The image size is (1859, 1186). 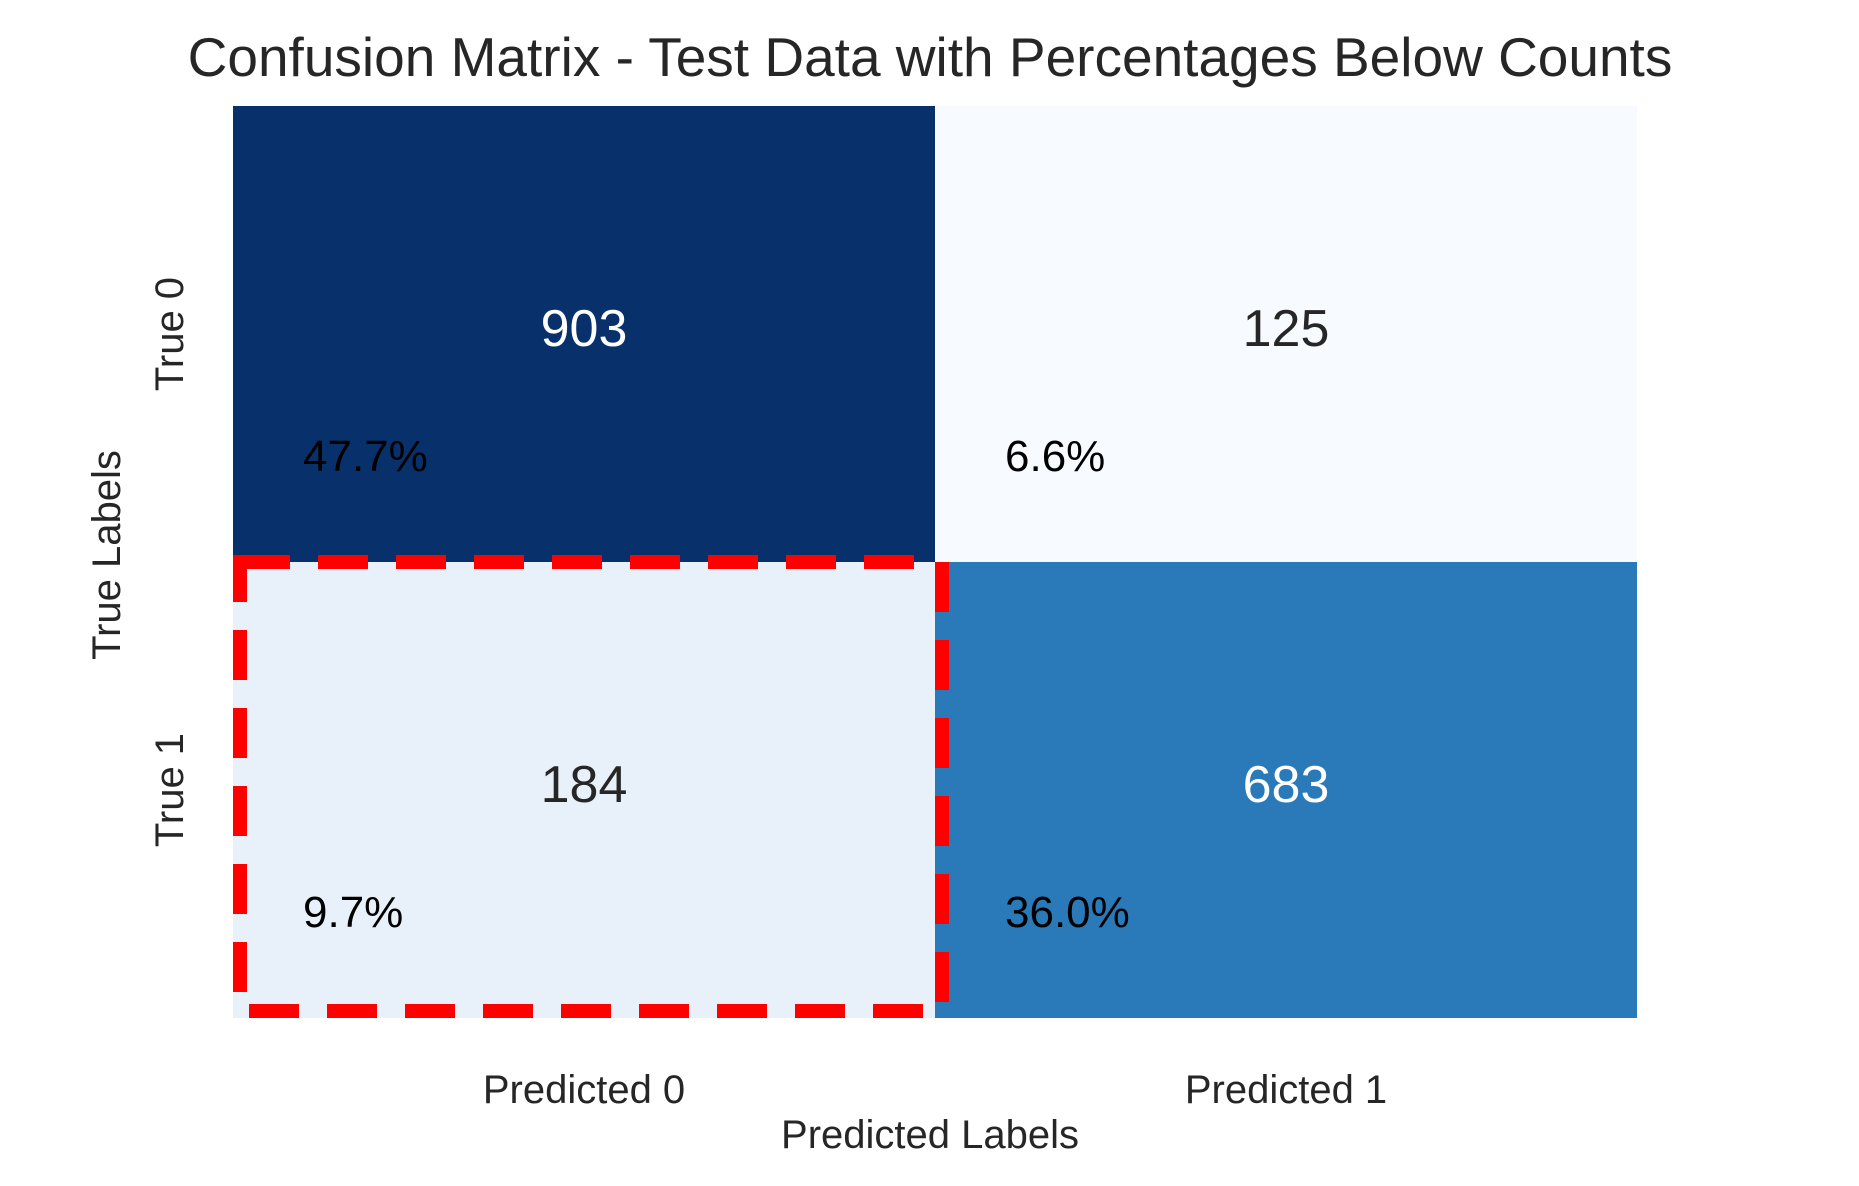 I want to click on cell-count-label: 184, so click(x=584, y=785).